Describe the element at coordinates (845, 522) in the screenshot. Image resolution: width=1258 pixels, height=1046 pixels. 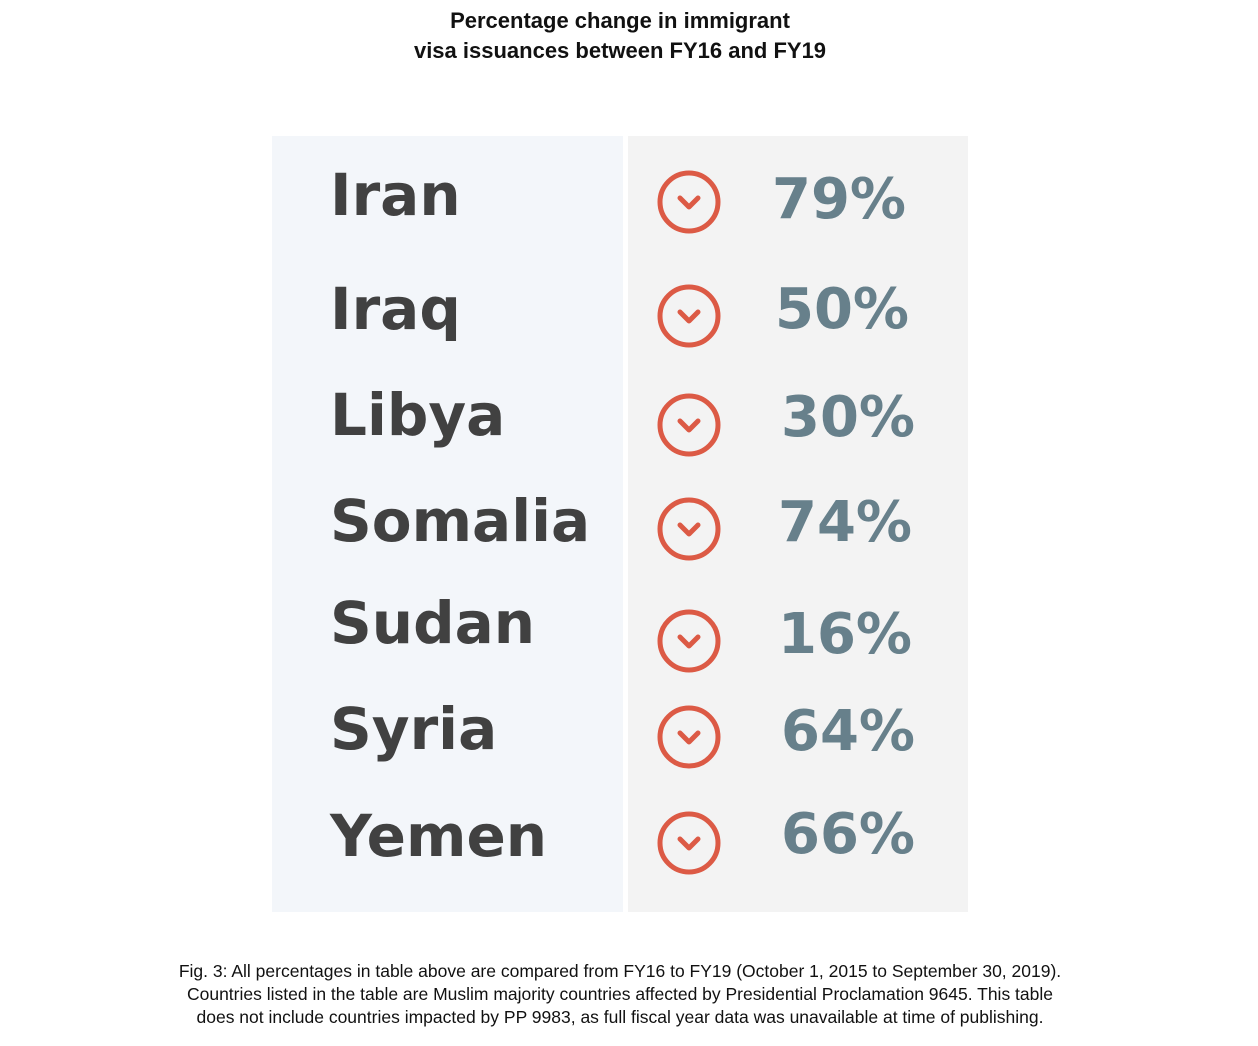
I see `percent-change-value: 74%` at that location.